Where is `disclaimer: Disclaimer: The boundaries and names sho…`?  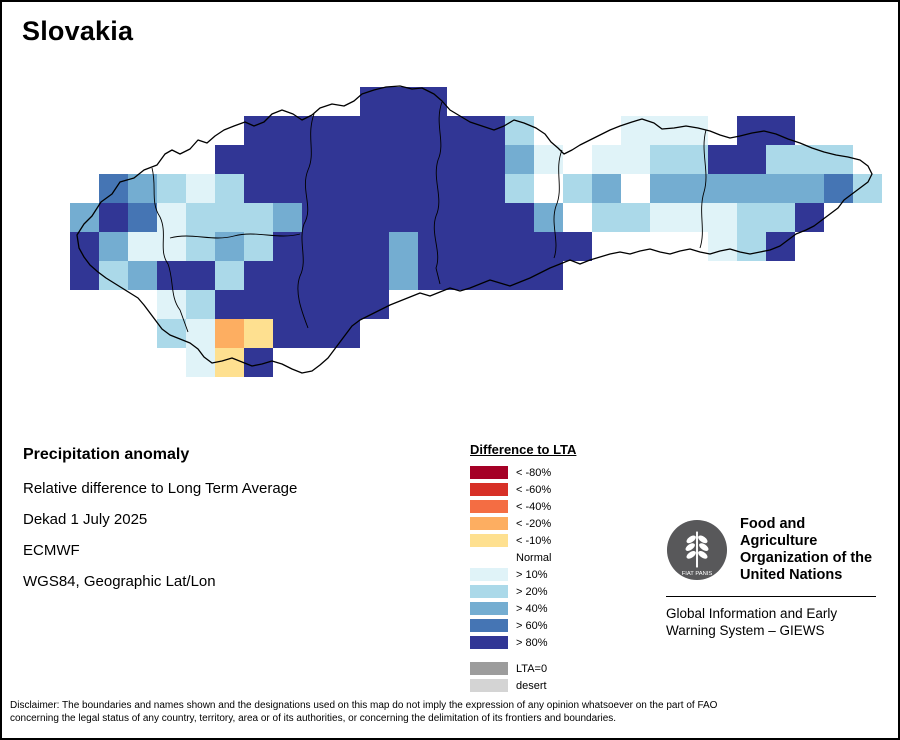
disclaimer: Disclaimer: The boundaries and names sho… is located at coordinates (453, 712).